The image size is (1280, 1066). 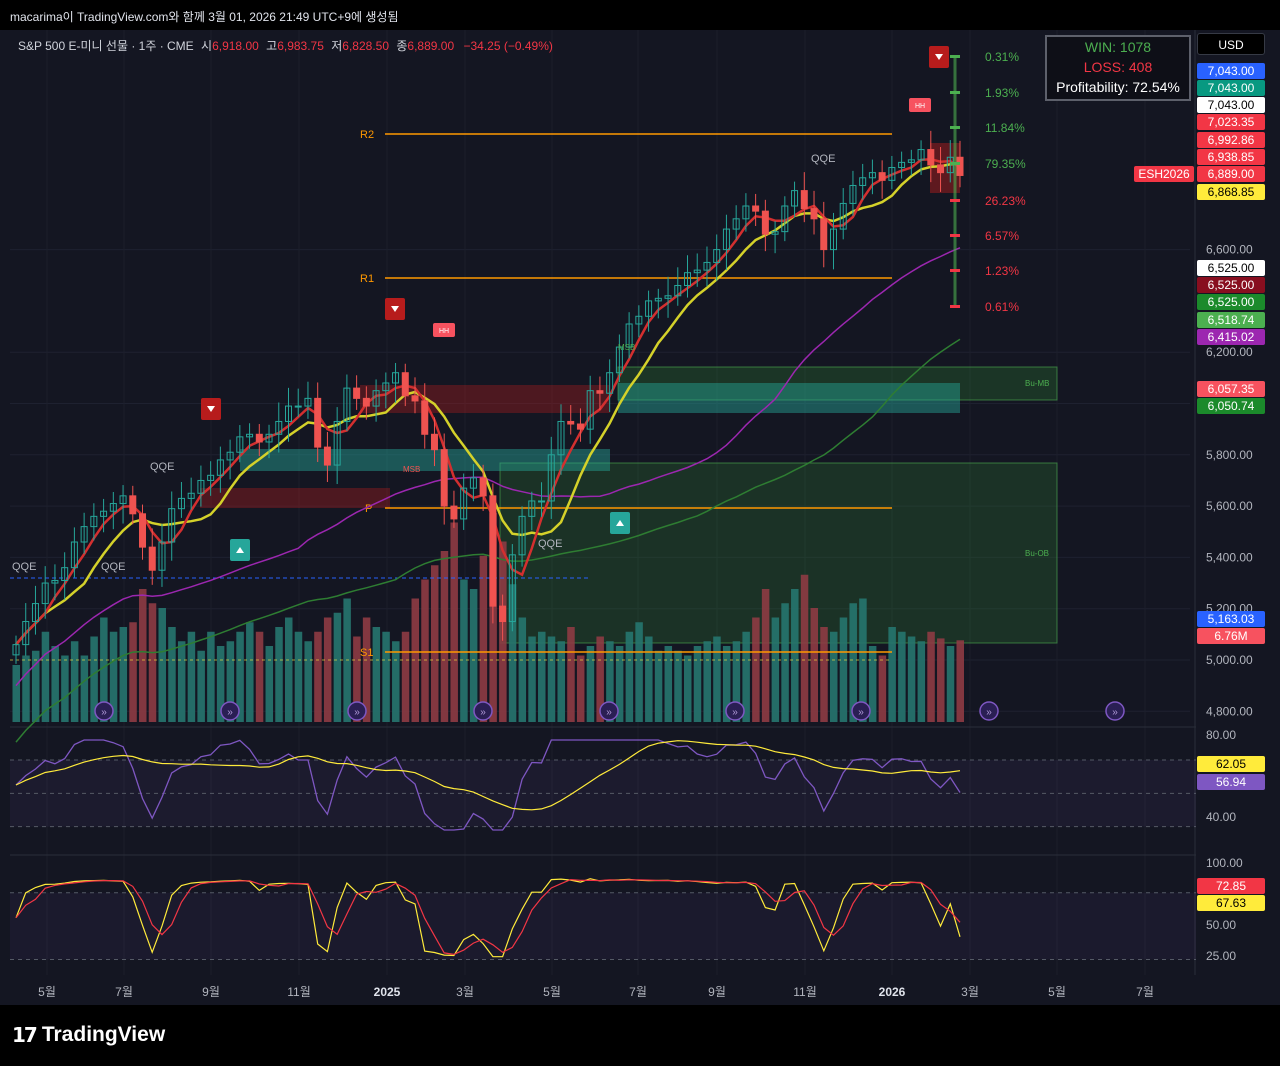 What do you see at coordinates (337, 46) in the screenshot?
I see `low-label: 저` at bounding box center [337, 46].